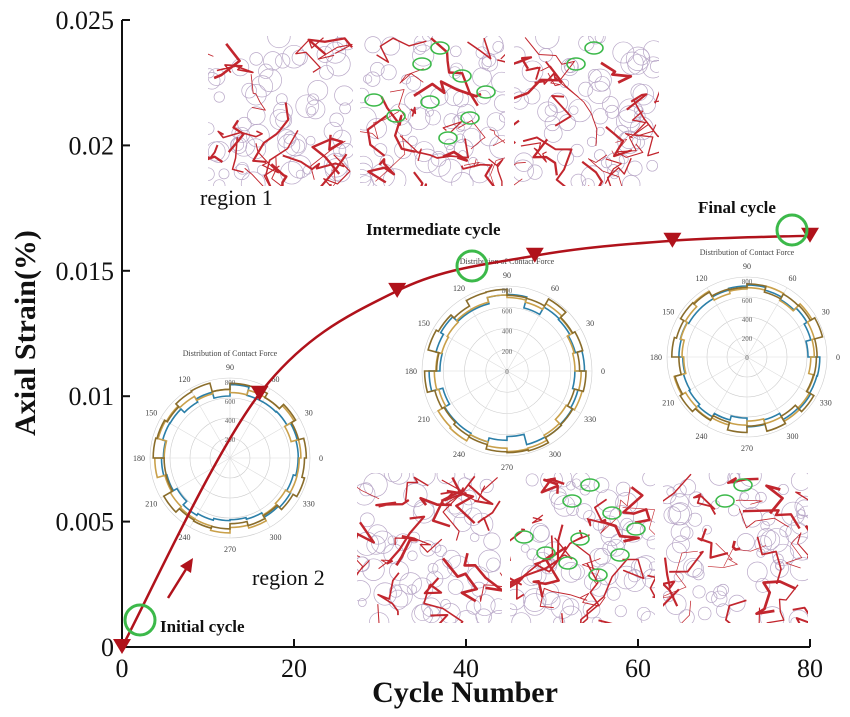 The width and height of the screenshot is (850, 717). Describe the element at coordinates (472, 266) in the screenshot. I see `intermediate-cycle-circle` at that location.